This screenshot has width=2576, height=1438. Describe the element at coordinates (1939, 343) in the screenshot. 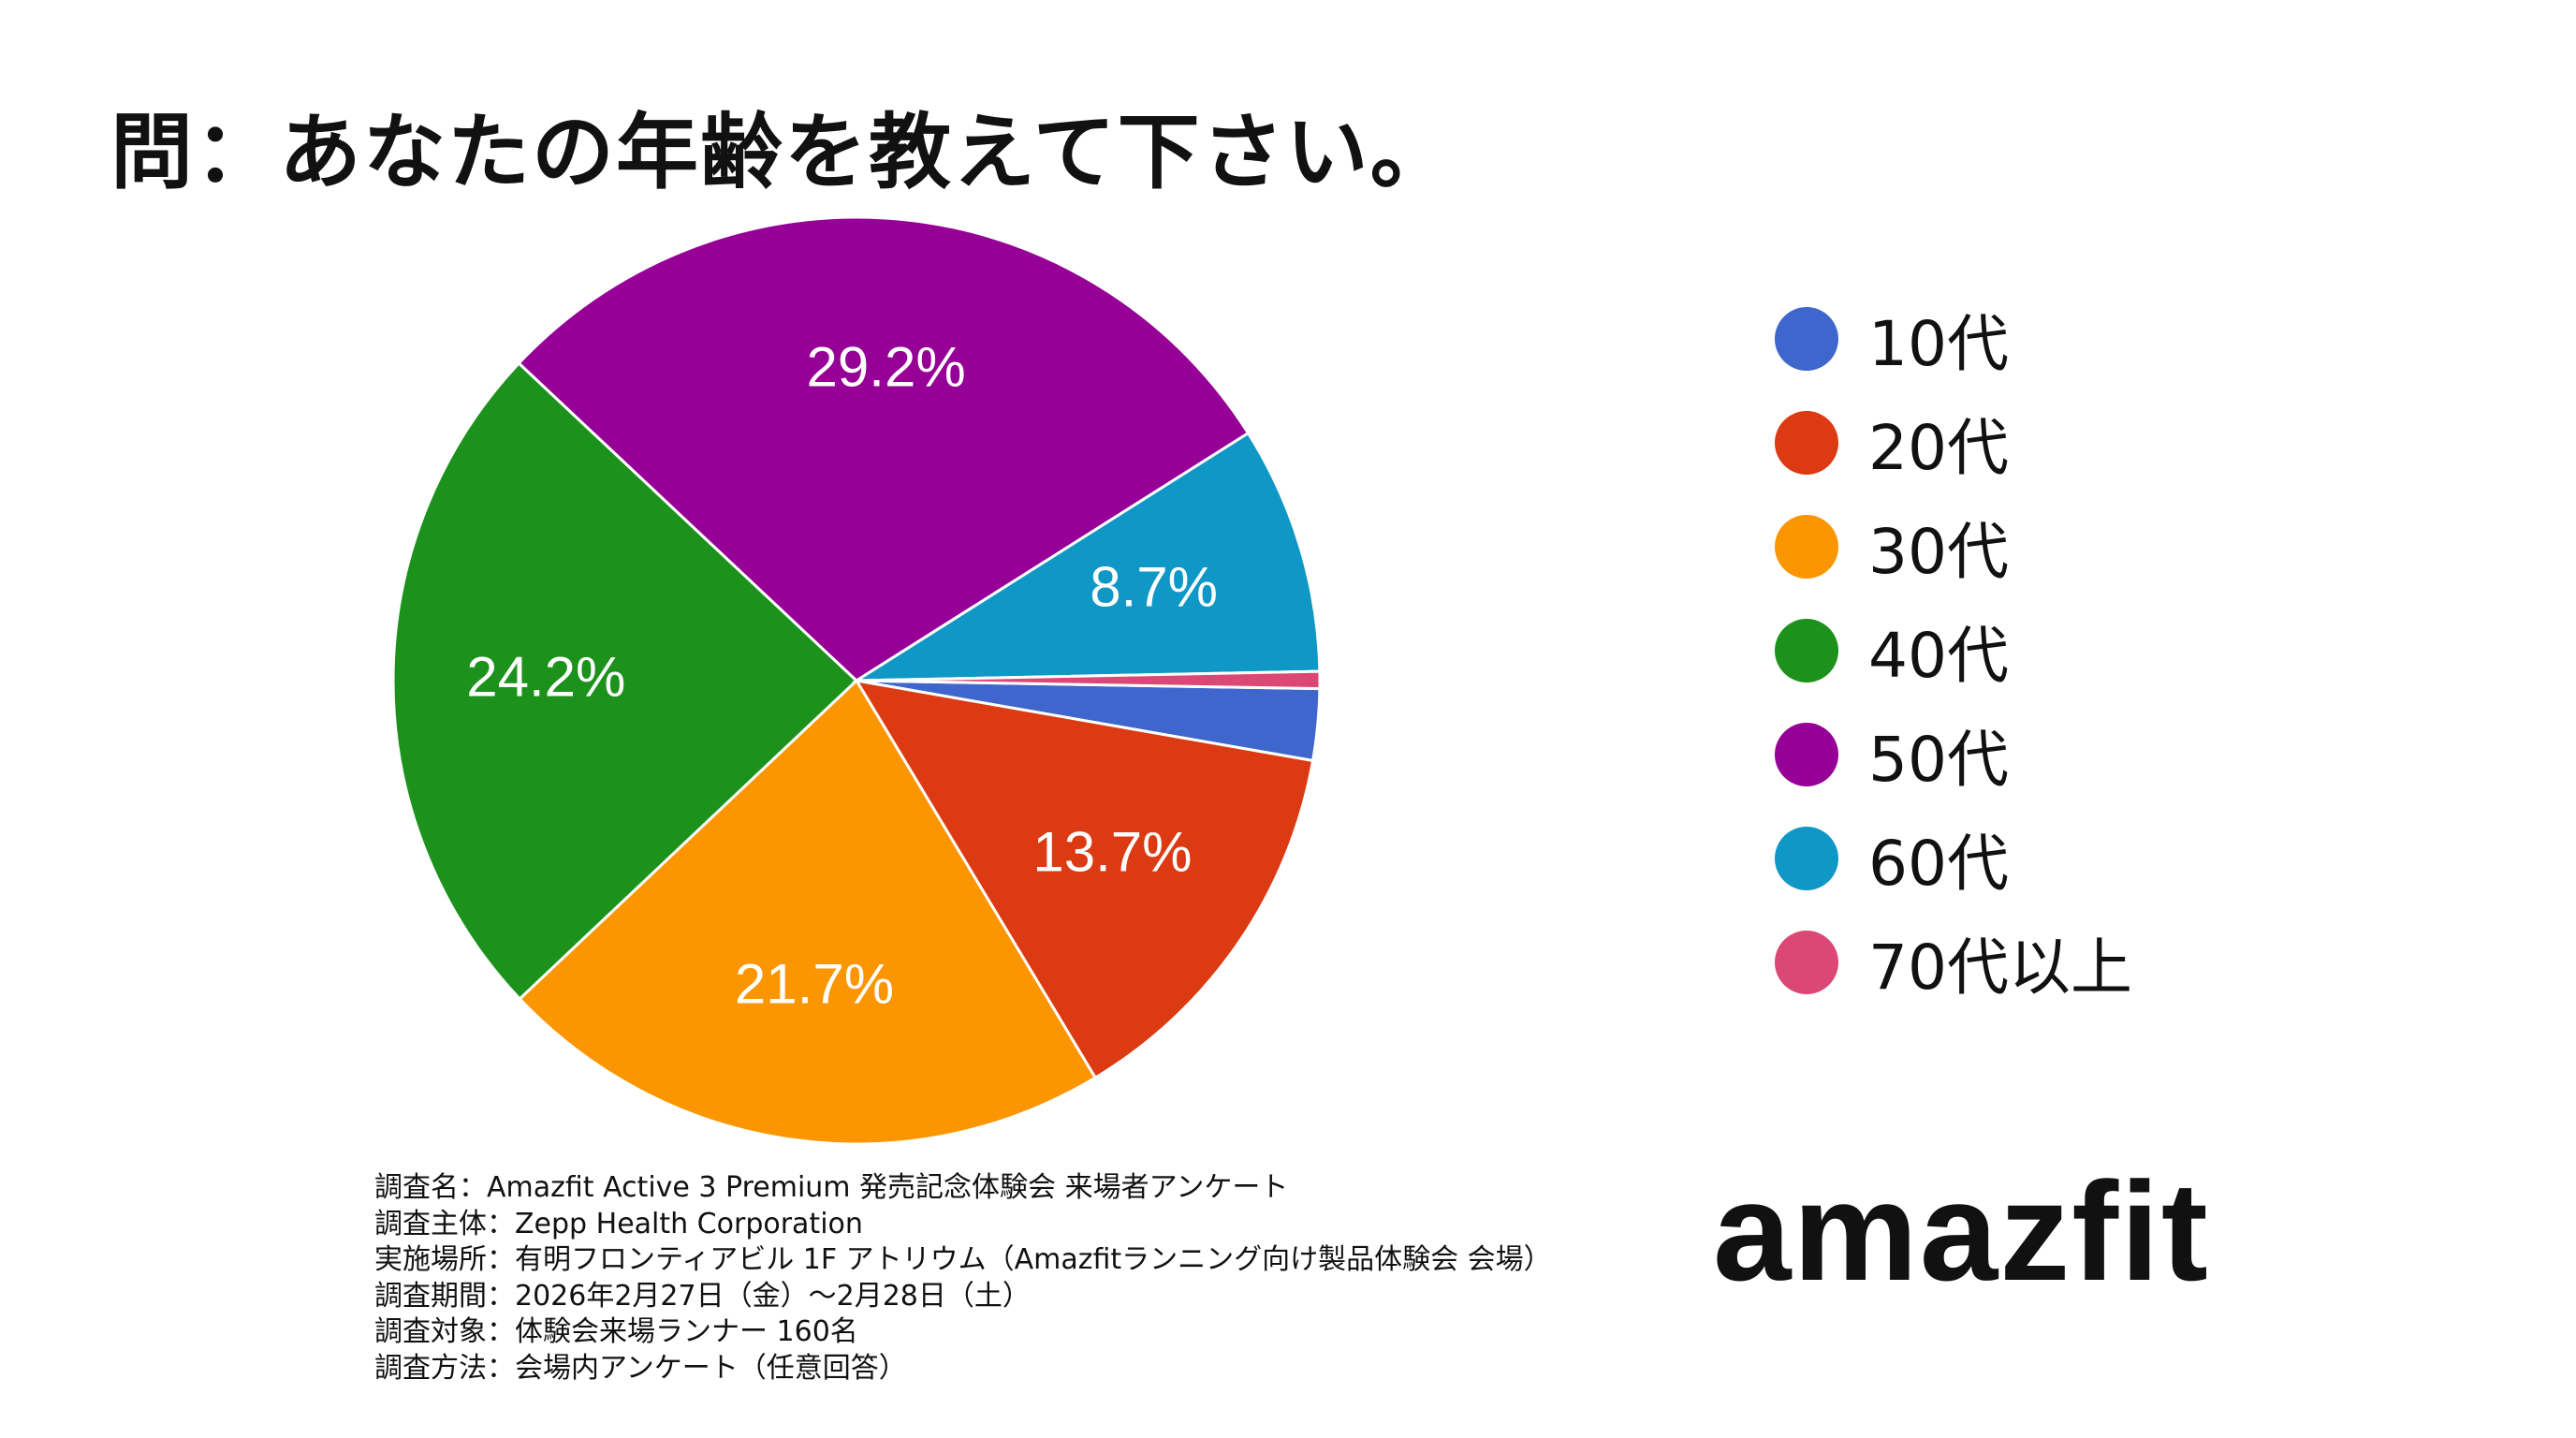

I see `legend-label: 10代` at that location.